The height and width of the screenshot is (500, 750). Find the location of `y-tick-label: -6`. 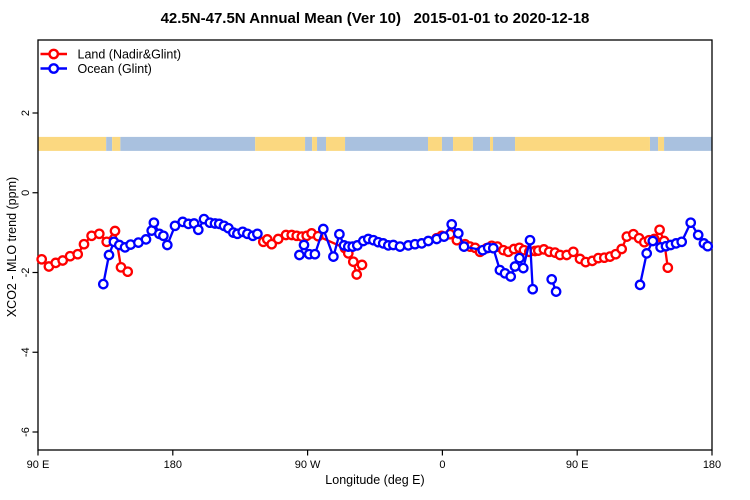

y-tick-label: -6 is located at coordinates (26, 432).